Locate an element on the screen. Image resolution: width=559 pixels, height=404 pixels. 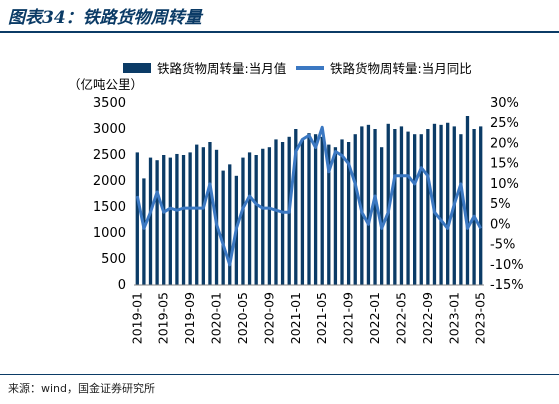
figure-title: 图表34：铁路货物周转量 is located at coordinates (105, 18).